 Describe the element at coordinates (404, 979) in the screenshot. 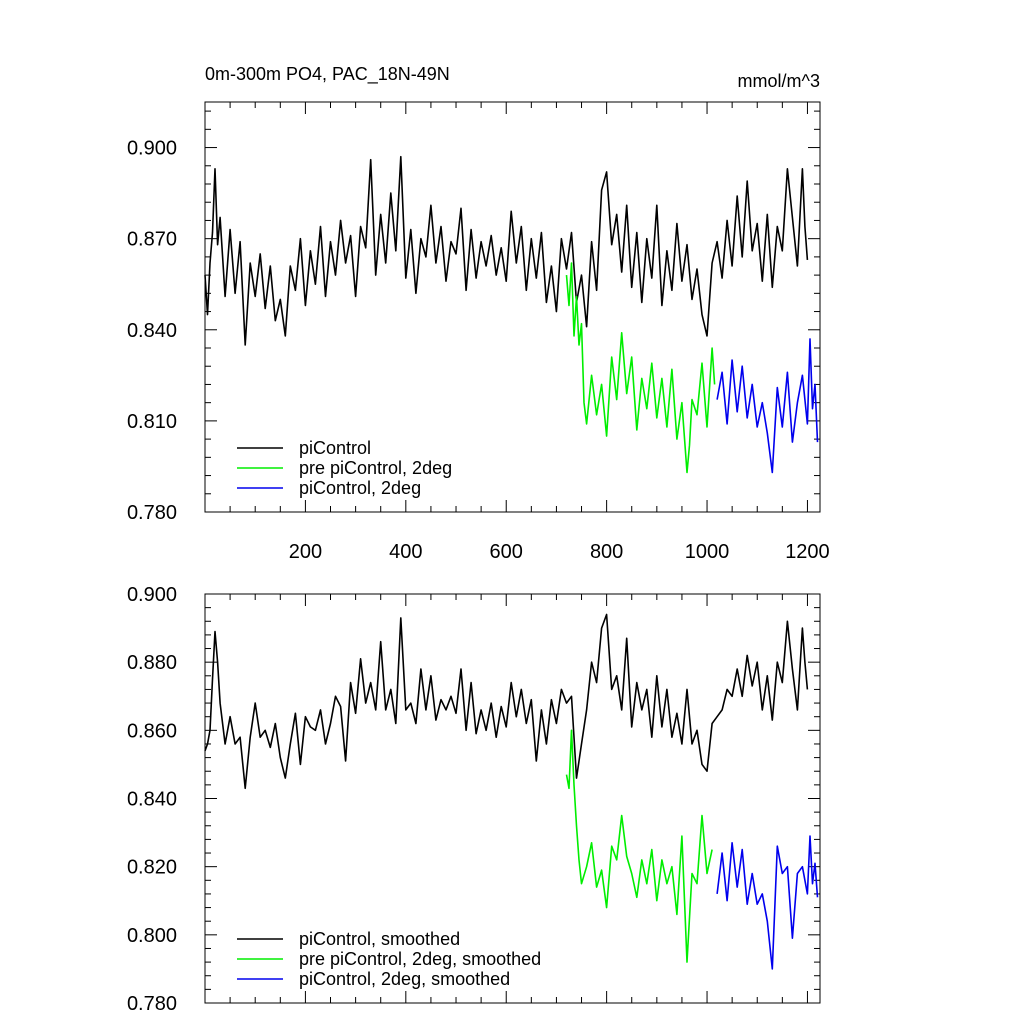

I see `legend-label: piControl, 2deg, smoothed` at that location.